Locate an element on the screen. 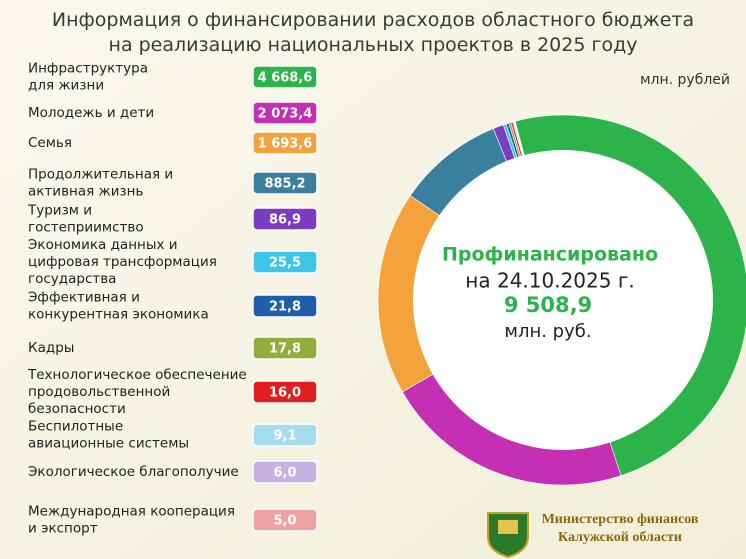  value-label: 2 073,4 is located at coordinates (285, 114).